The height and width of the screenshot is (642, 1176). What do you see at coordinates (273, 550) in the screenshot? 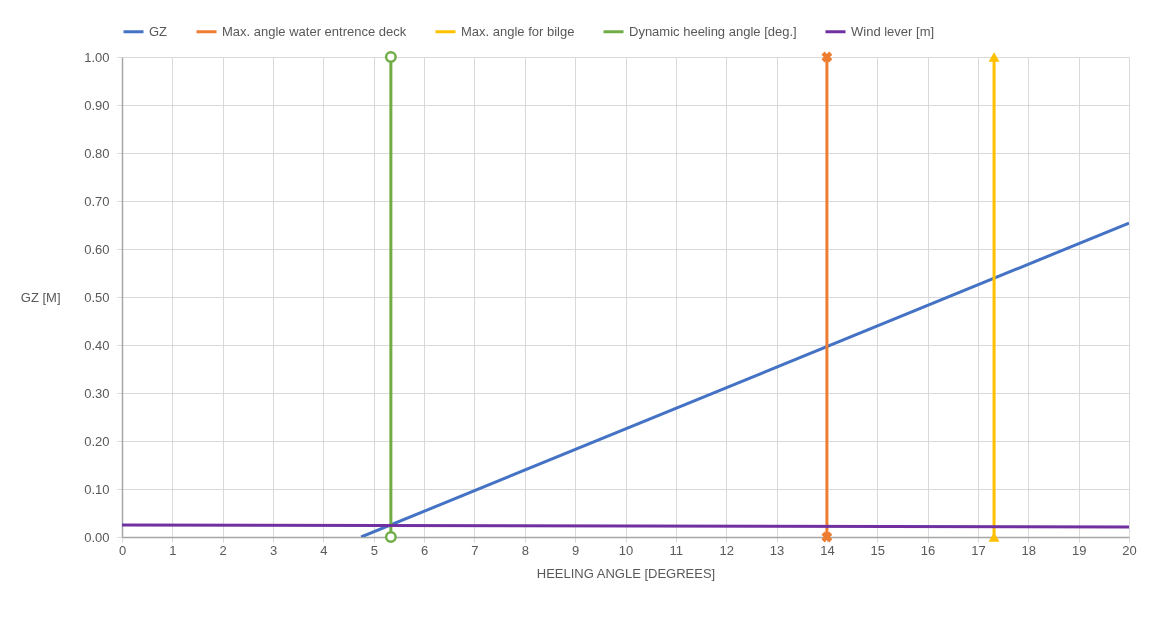
I see `x-tick-label: 3` at bounding box center [273, 550].